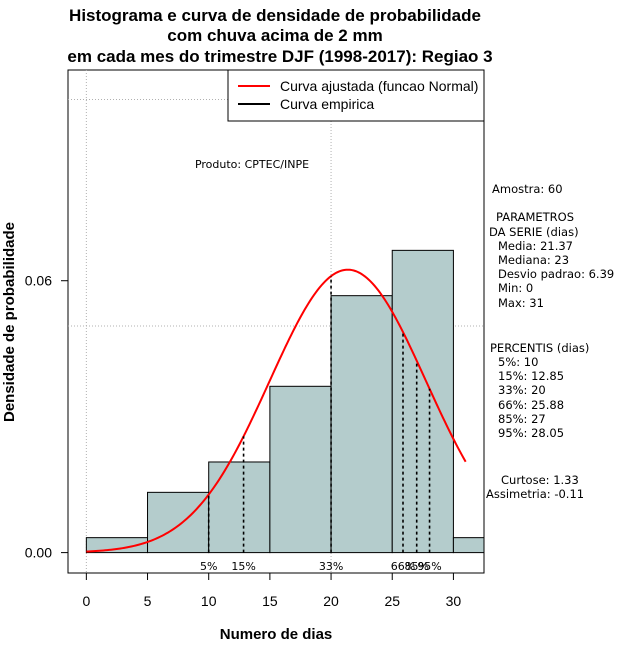 Image resolution: width=640 pixels, height=660 pixels. I want to click on credit-text: Produto: CPTEC/INPE, so click(252, 164).